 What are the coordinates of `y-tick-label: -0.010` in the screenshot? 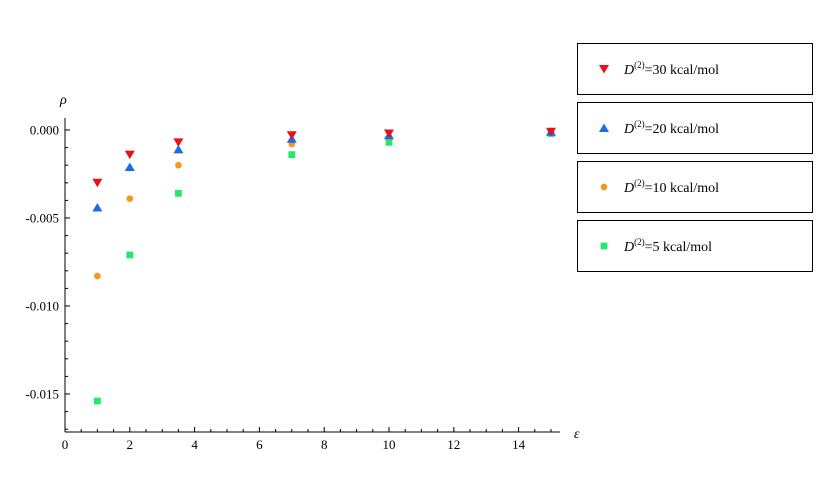 It's located at (42, 306).